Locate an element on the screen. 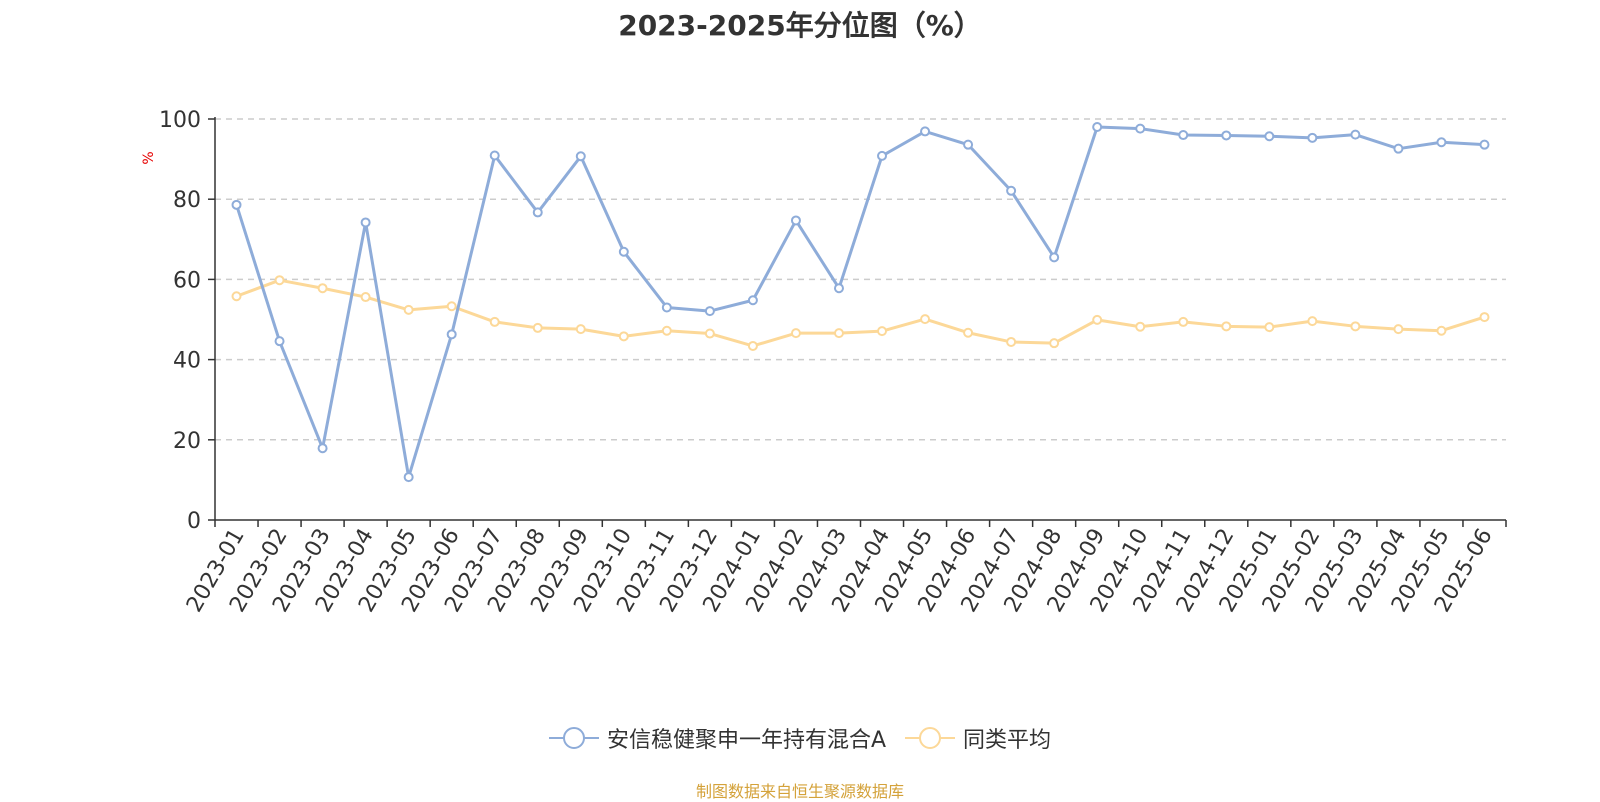 The height and width of the screenshot is (802, 1600). y-tick-label: 100 is located at coordinates (180, 120).